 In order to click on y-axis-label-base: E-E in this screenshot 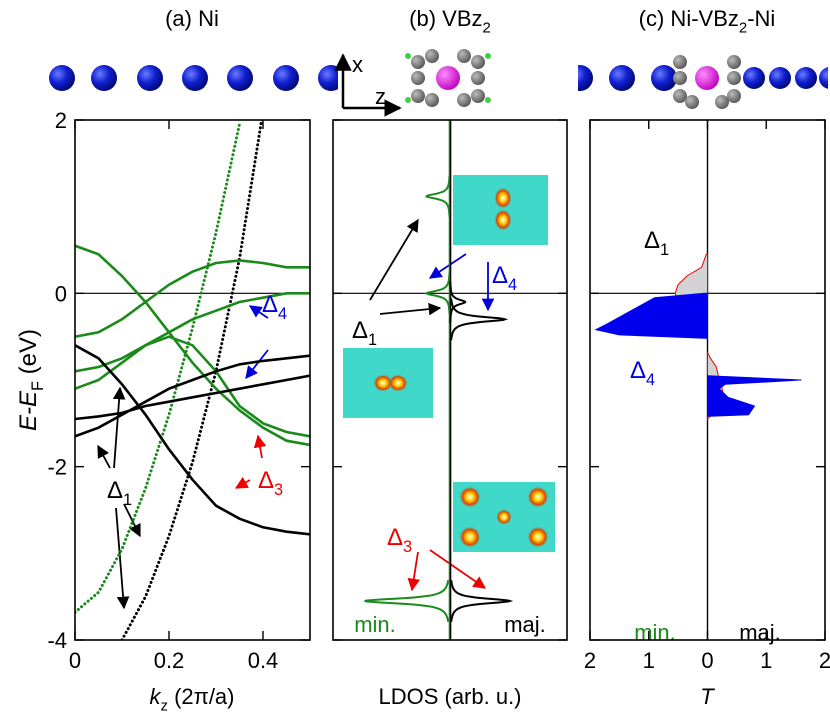, I will do `click(28, 410)`.